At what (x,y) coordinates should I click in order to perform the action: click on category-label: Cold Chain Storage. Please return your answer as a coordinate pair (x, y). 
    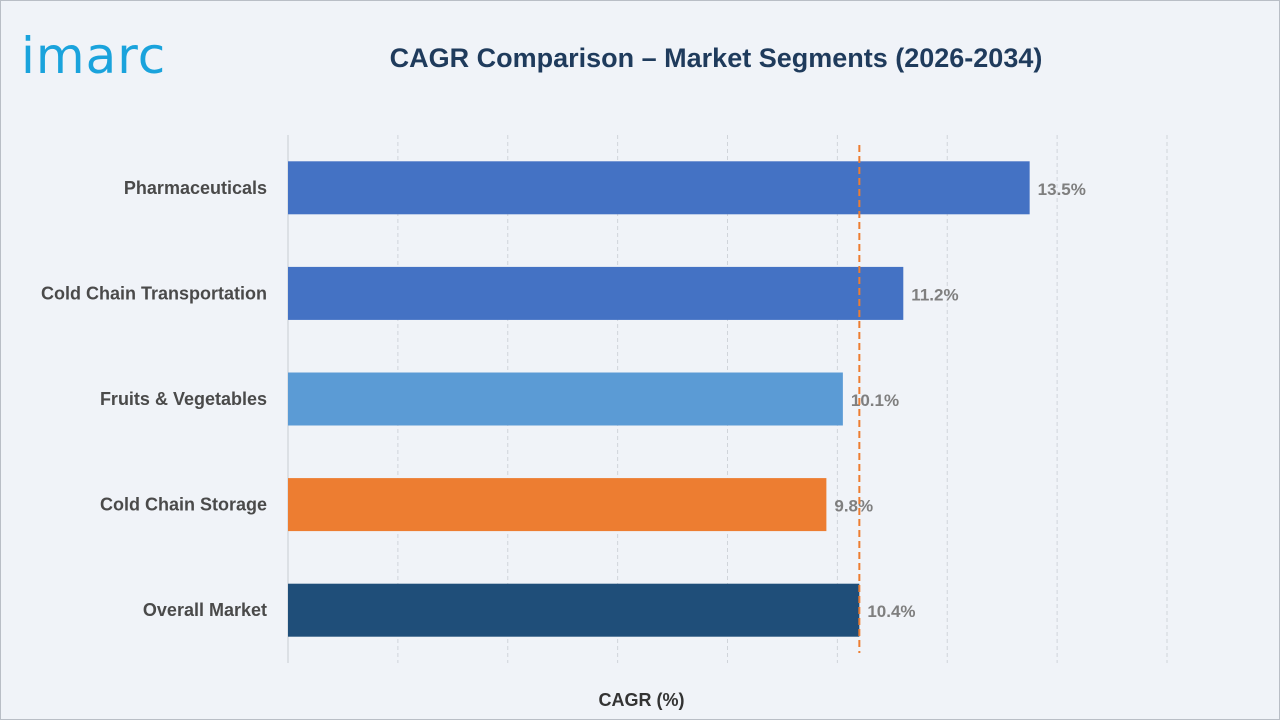
    Looking at the image, I should click on (183, 505).